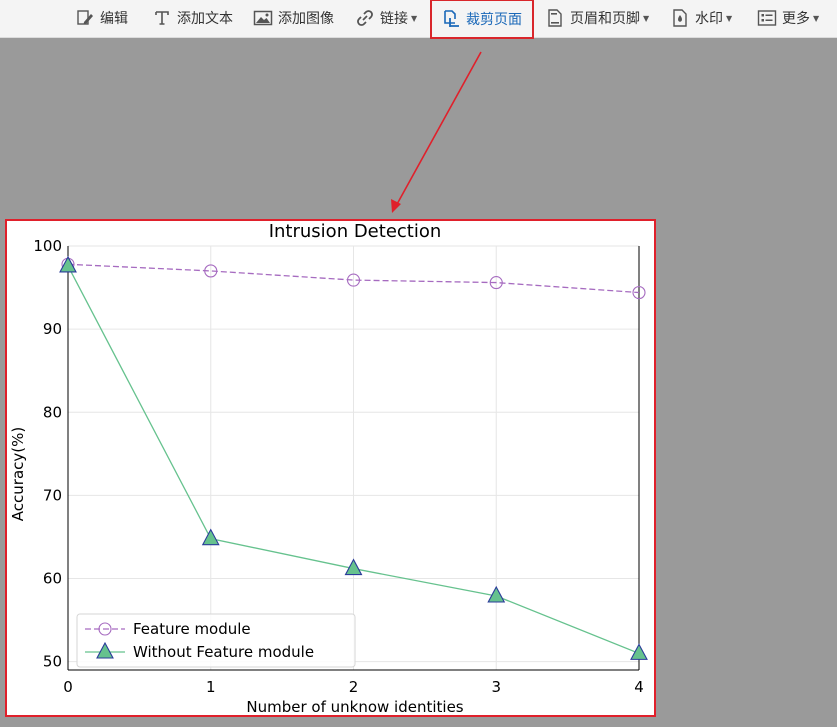  Describe the element at coordinates (767, 18) in the screenshot. I see `more-icon` at that location.